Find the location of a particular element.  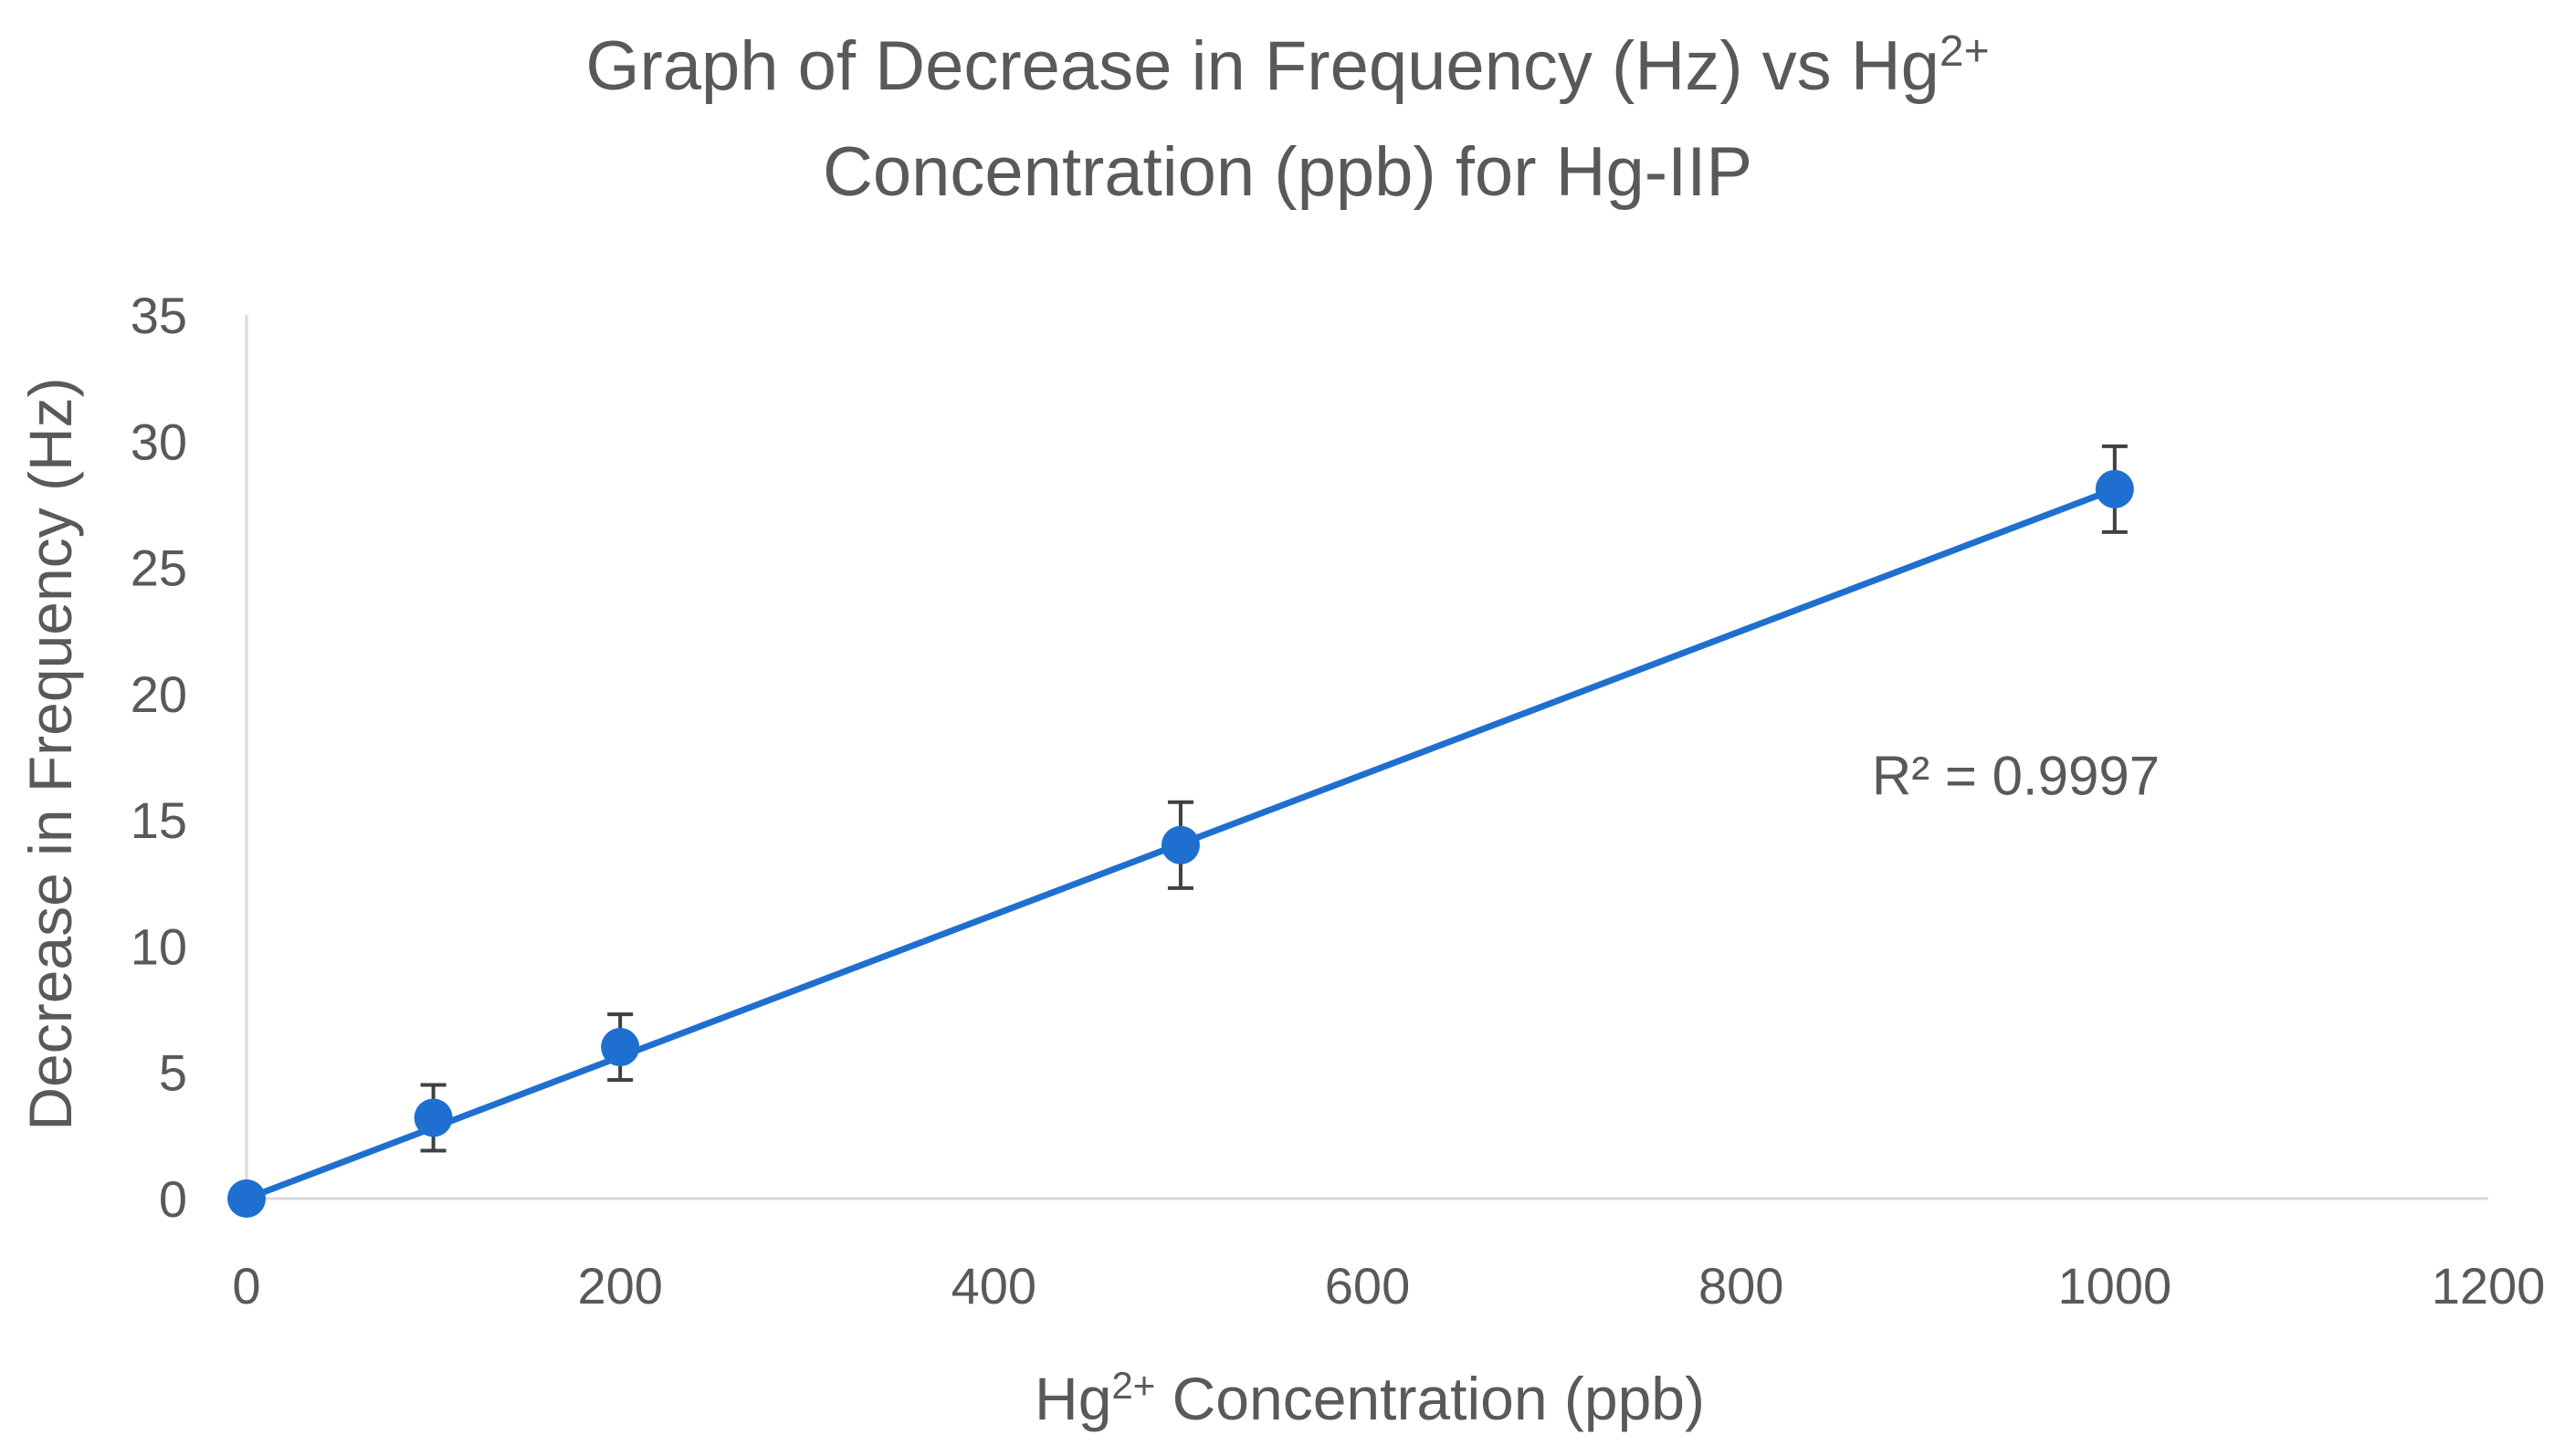

y-tick-labels: 0 5 10 15 20 25 30 35 is located at coordinates (159, 757).